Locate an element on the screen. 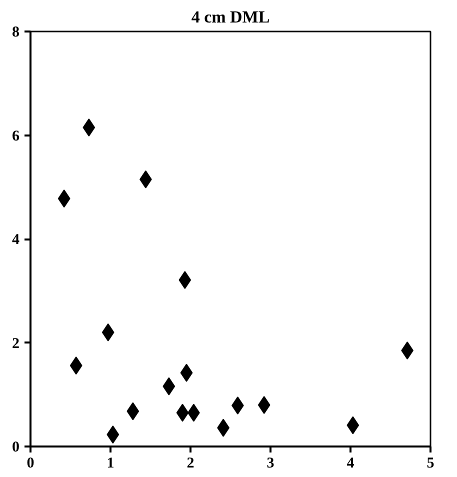  x-tick-label: 3 is located at coordinates (270, 464).